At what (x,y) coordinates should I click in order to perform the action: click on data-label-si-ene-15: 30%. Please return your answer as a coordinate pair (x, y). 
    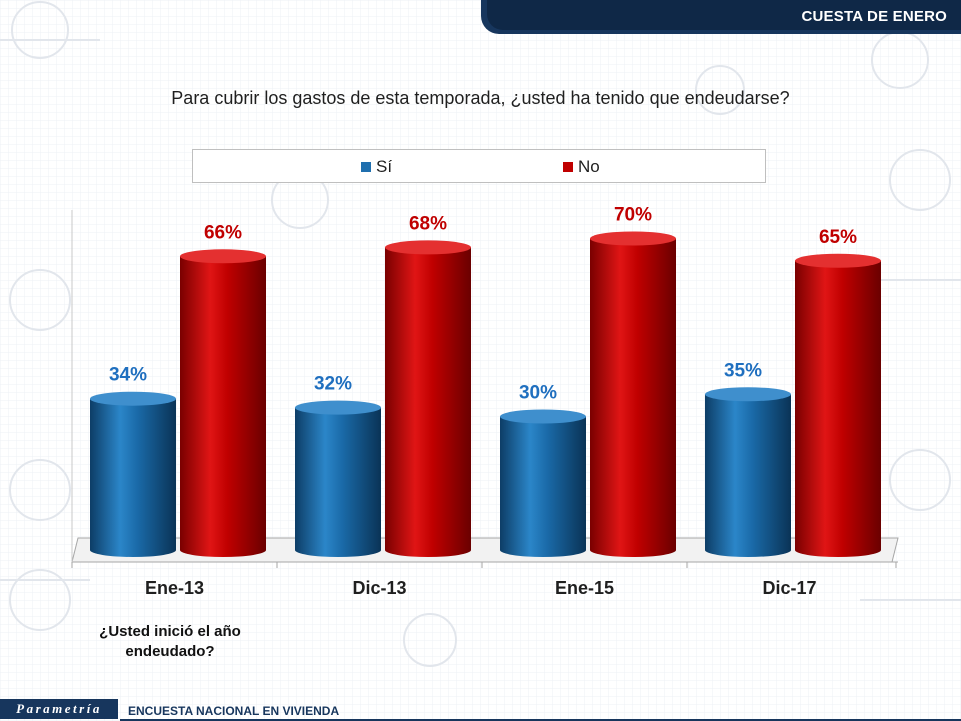
    Looking at the image, I should click on (538, 393).